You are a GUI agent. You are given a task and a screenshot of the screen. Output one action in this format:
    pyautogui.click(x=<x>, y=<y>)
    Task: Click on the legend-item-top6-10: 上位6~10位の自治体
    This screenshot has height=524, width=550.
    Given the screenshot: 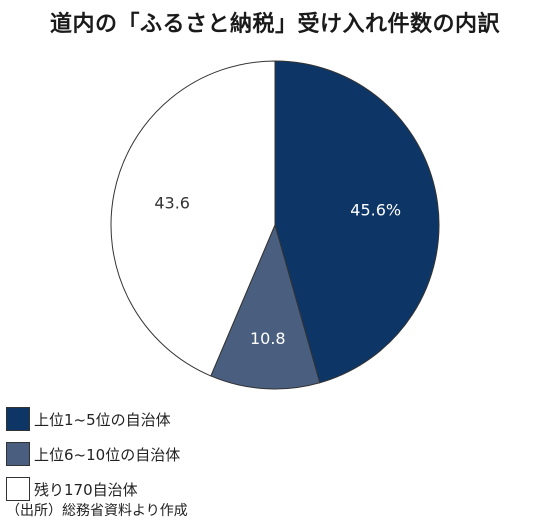 What is the action you would take?
    pyautogui.click(x=93, y=454)
    